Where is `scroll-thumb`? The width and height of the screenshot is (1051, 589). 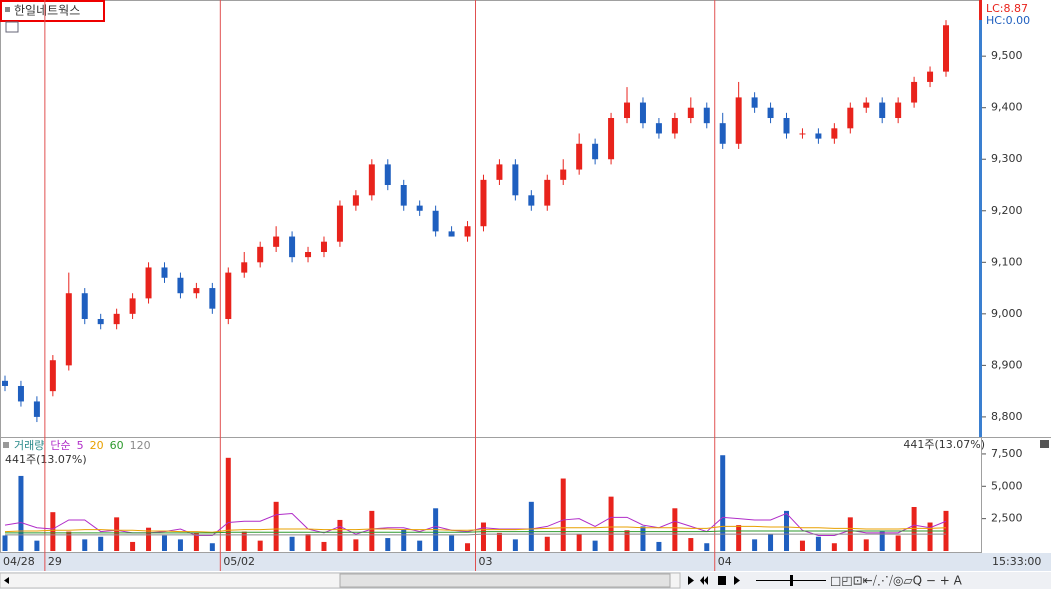 scroll-thumb is located at coordinates (505, 580).